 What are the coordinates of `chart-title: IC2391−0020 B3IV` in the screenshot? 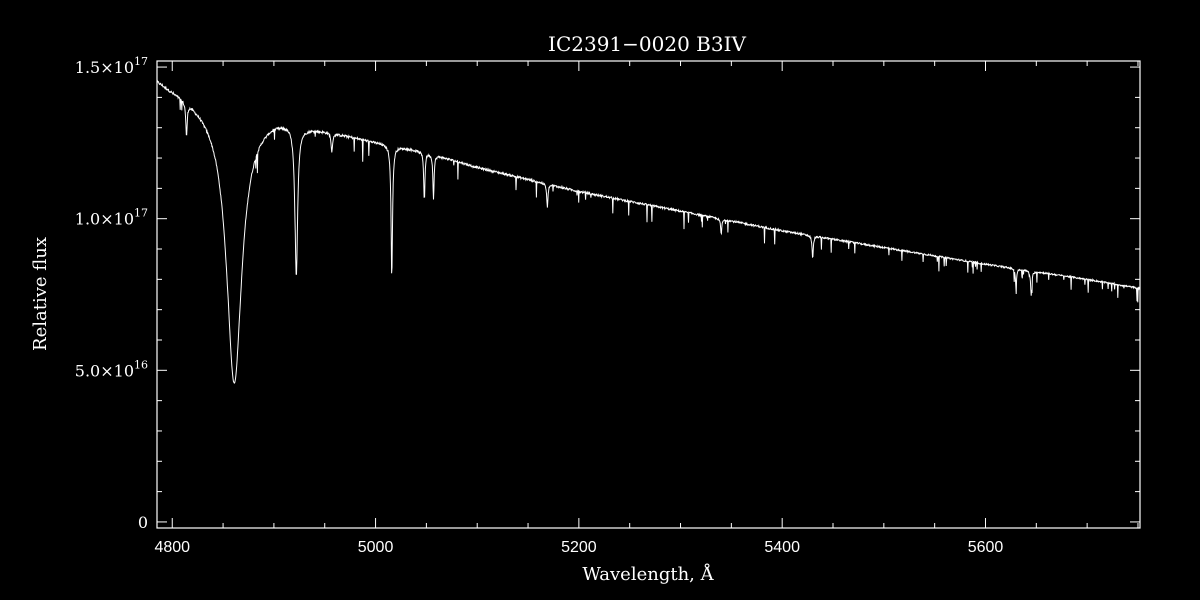 It's located at (647, 44).